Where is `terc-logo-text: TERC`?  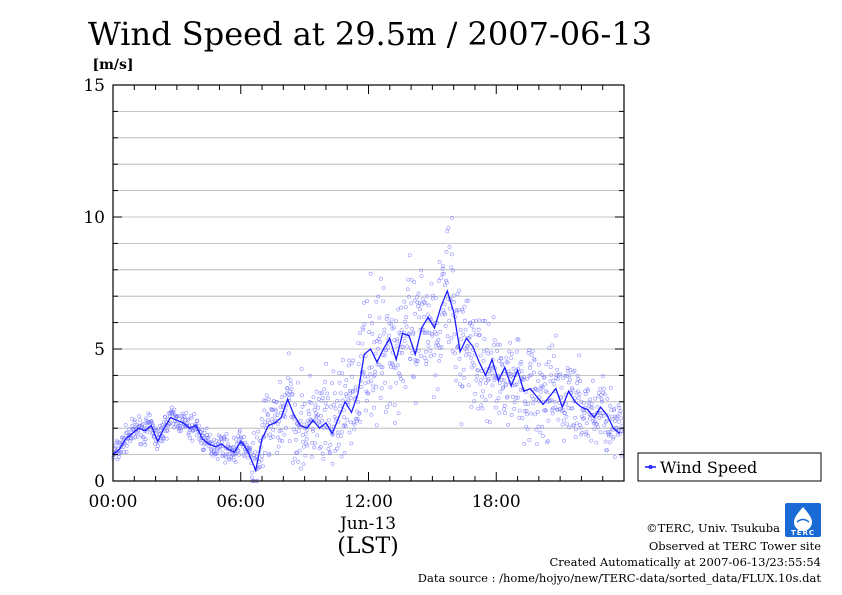
terc-logo-text: TERC is located at coordinates (803, 533).